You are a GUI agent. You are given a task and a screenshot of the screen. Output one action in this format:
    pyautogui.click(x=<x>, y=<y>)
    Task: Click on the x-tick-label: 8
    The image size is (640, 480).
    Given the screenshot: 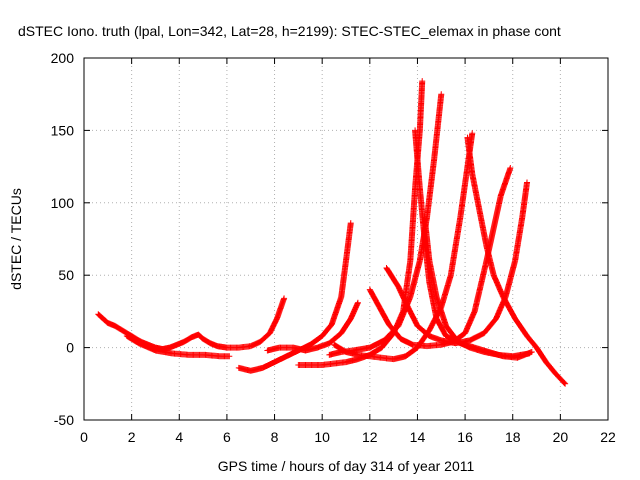 What is the action you would take?
    pyautogui.click(x=275, y=437)
    